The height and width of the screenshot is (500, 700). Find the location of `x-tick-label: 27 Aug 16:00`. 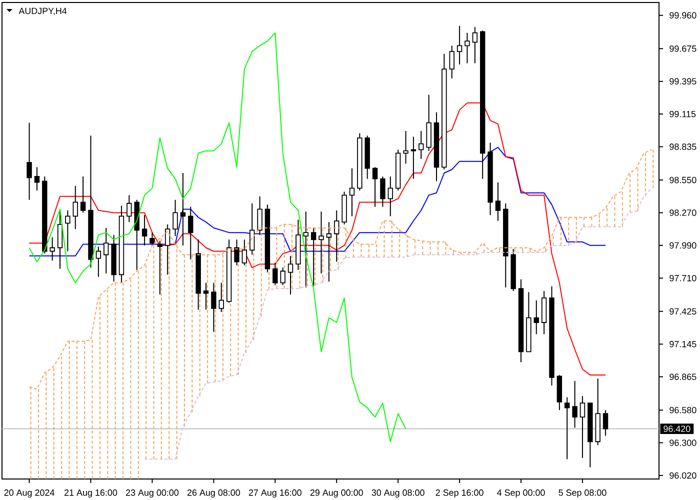

x-tick-label: 27 Aug 16:00 is located at coordinates (275, 493).